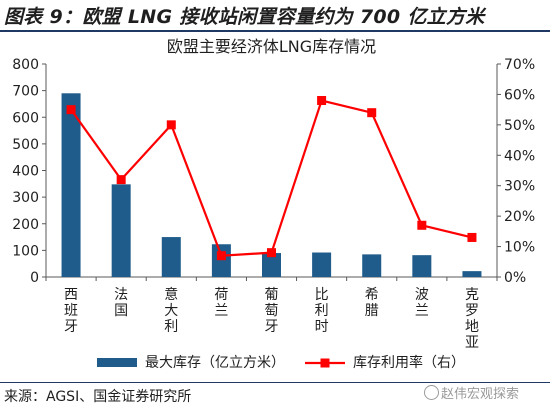  Describe the element at coordinates (409, 362) in the screenshot. I see `legend-line-label: 库存利用率（右）` at that location.